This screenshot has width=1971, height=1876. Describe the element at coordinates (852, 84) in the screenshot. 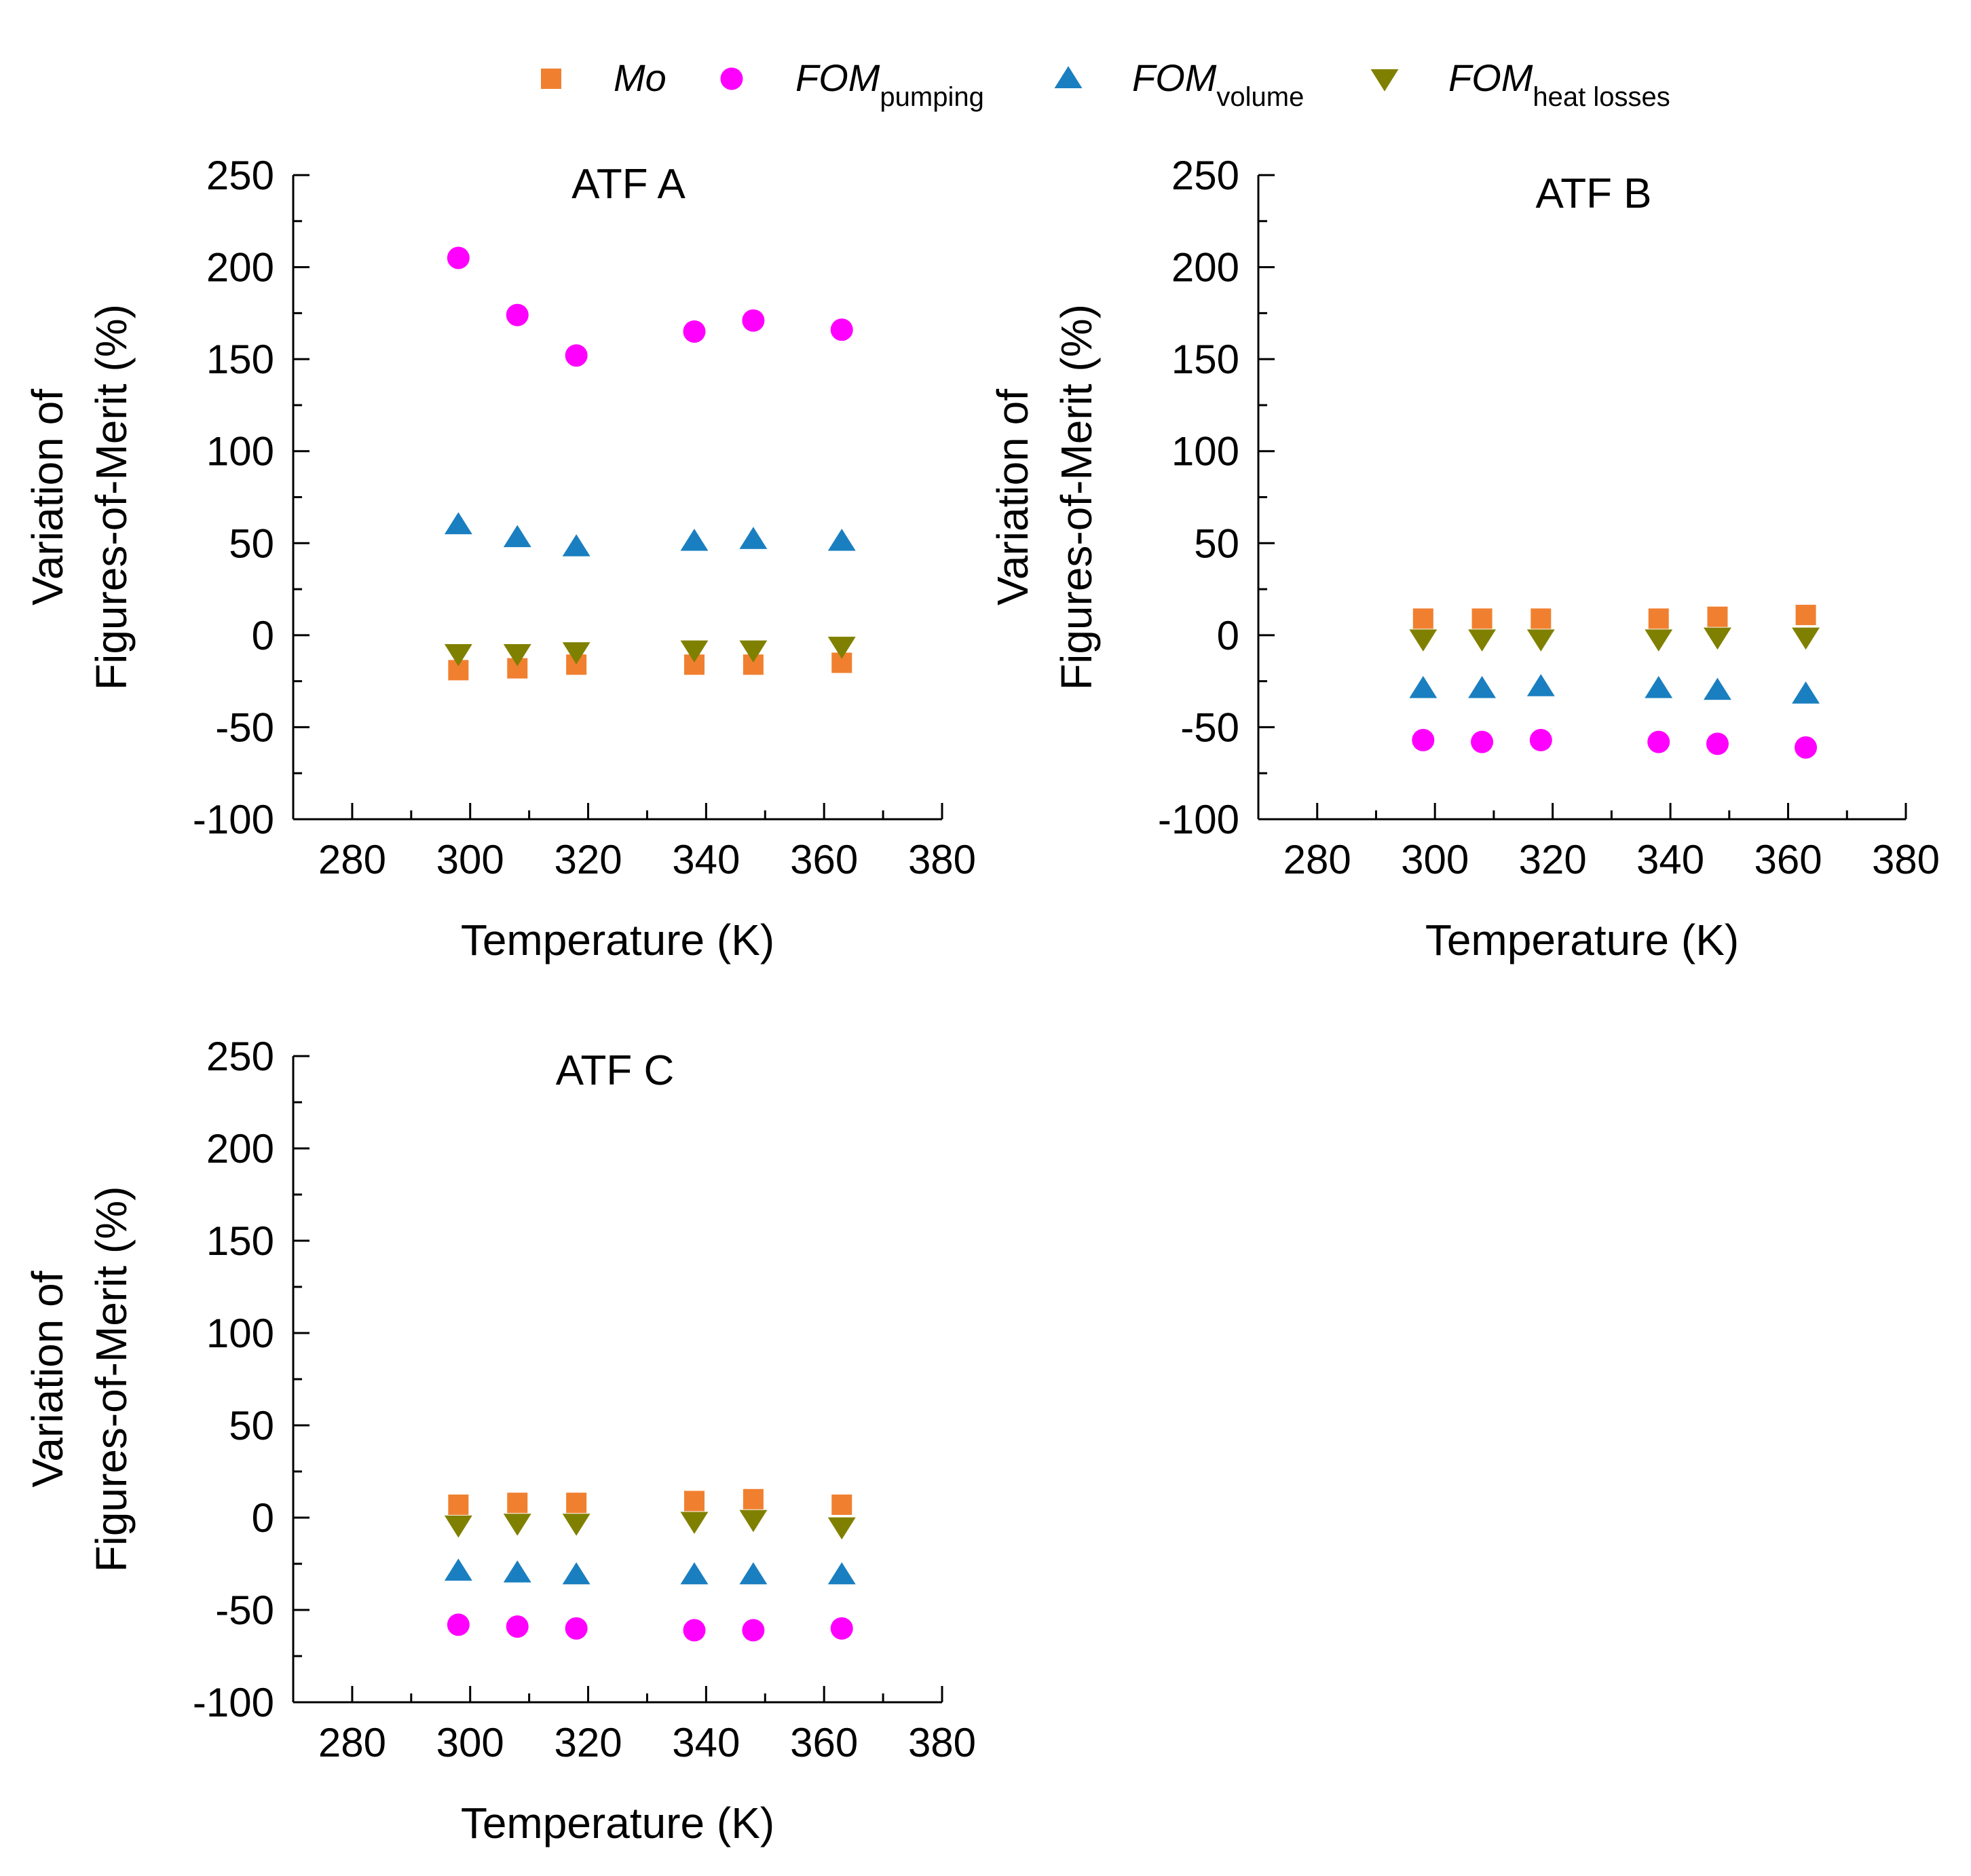

I see `legend-entry-pumping: FOMpumping` at that location.